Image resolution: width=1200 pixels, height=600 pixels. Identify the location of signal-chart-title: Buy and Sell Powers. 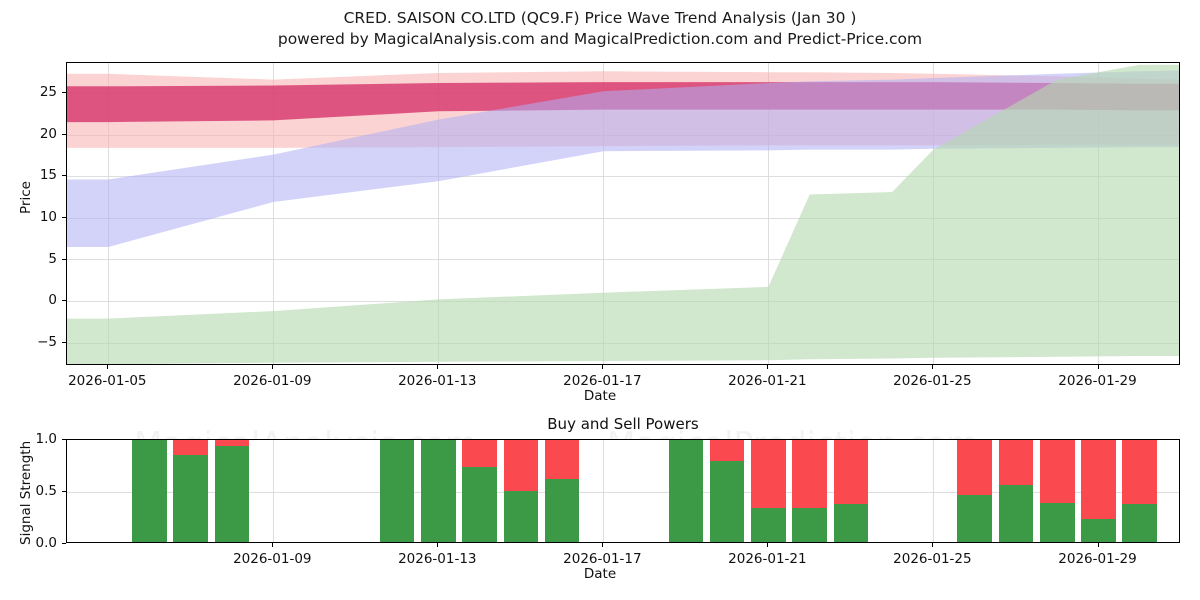
(623, 424).